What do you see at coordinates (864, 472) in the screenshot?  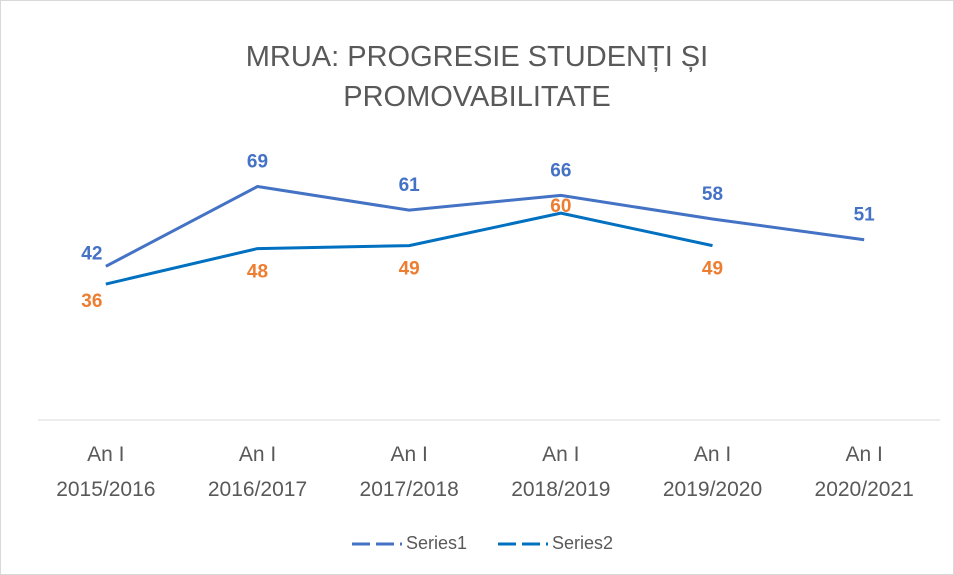 I see `x-tick-label: An I 2020/2021` at bounding box center [864, 472].